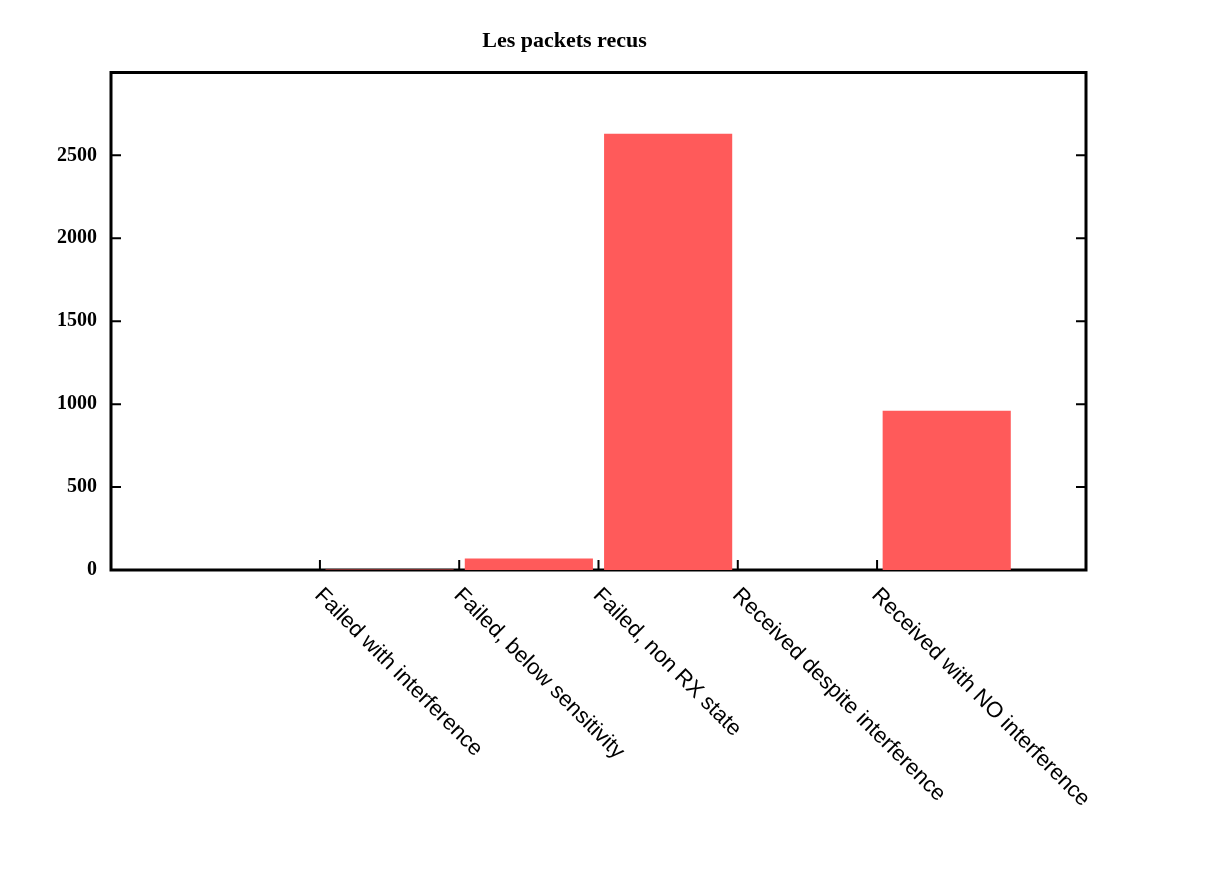  What do you see at coordinates (77, 402) in the screenshot?
I see `y-tick-label: 1000` at bounding box center [77, 402].